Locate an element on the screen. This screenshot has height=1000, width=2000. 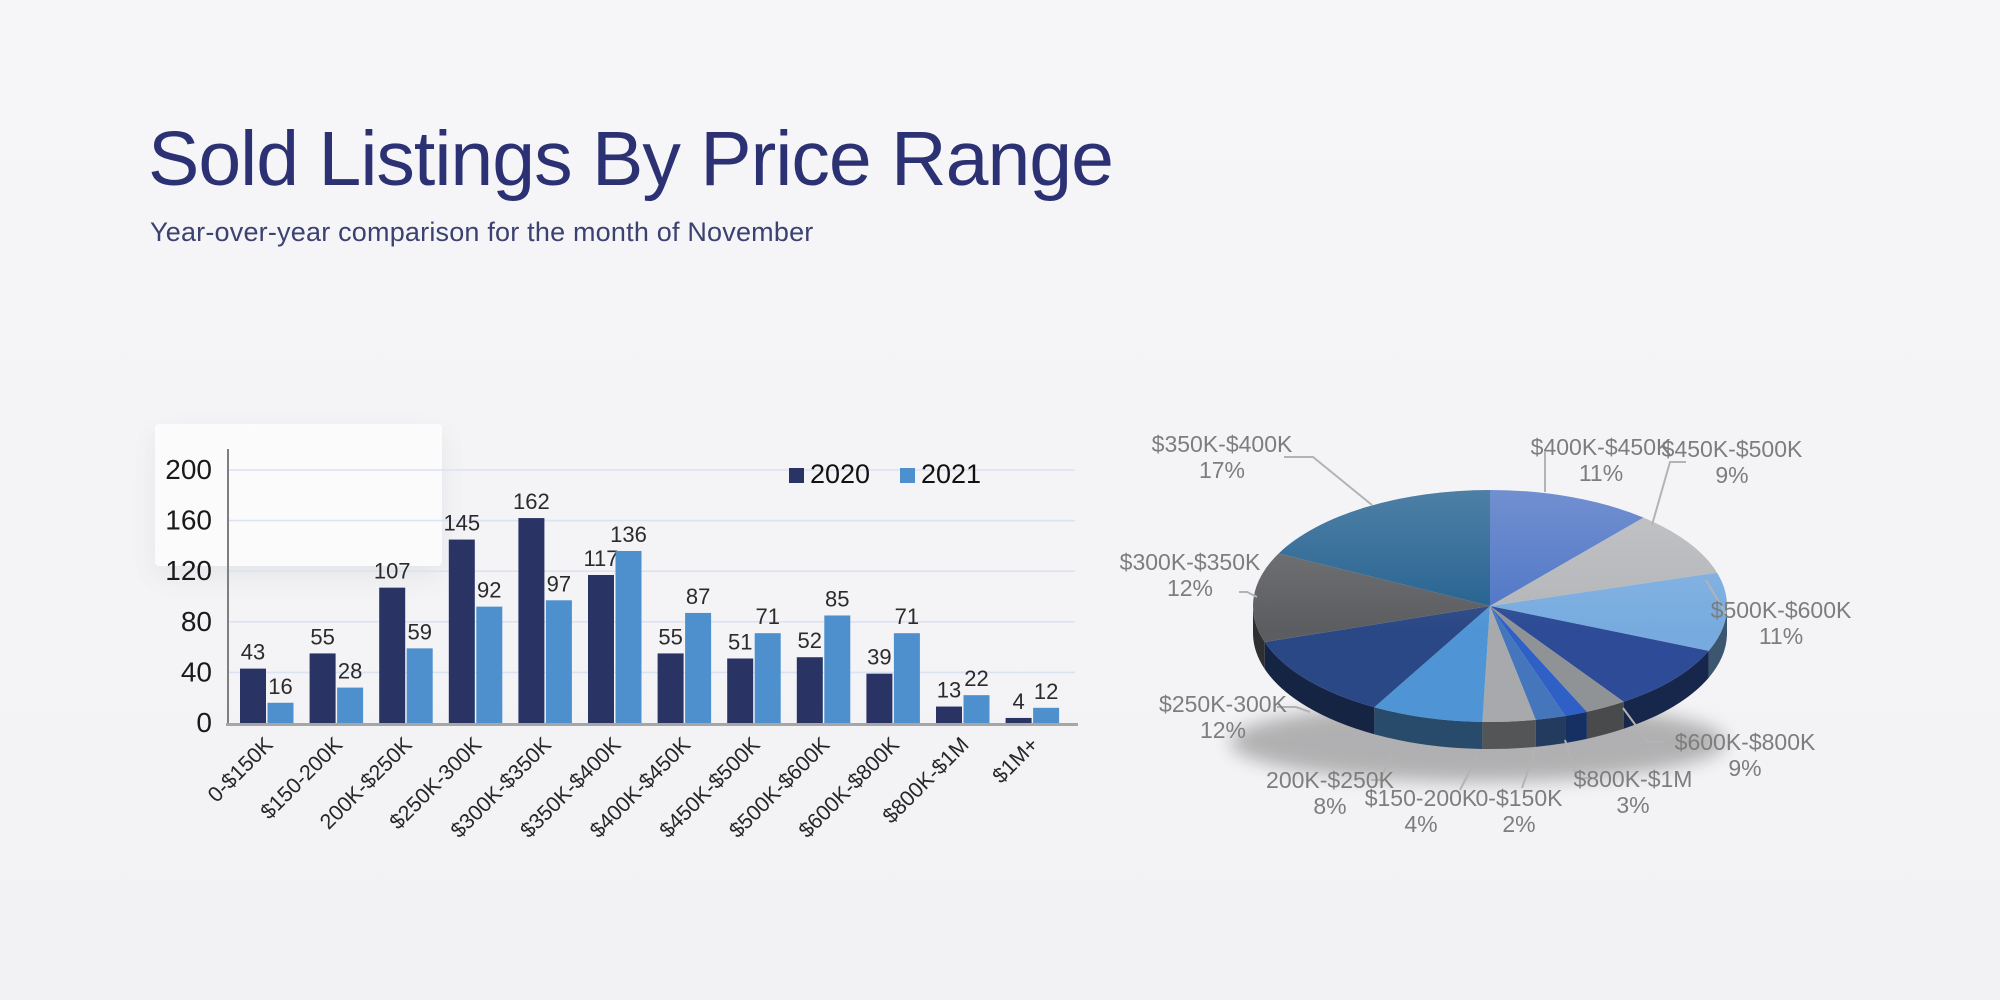
bar-value-label: 117 is located at coordinates (600, 558).